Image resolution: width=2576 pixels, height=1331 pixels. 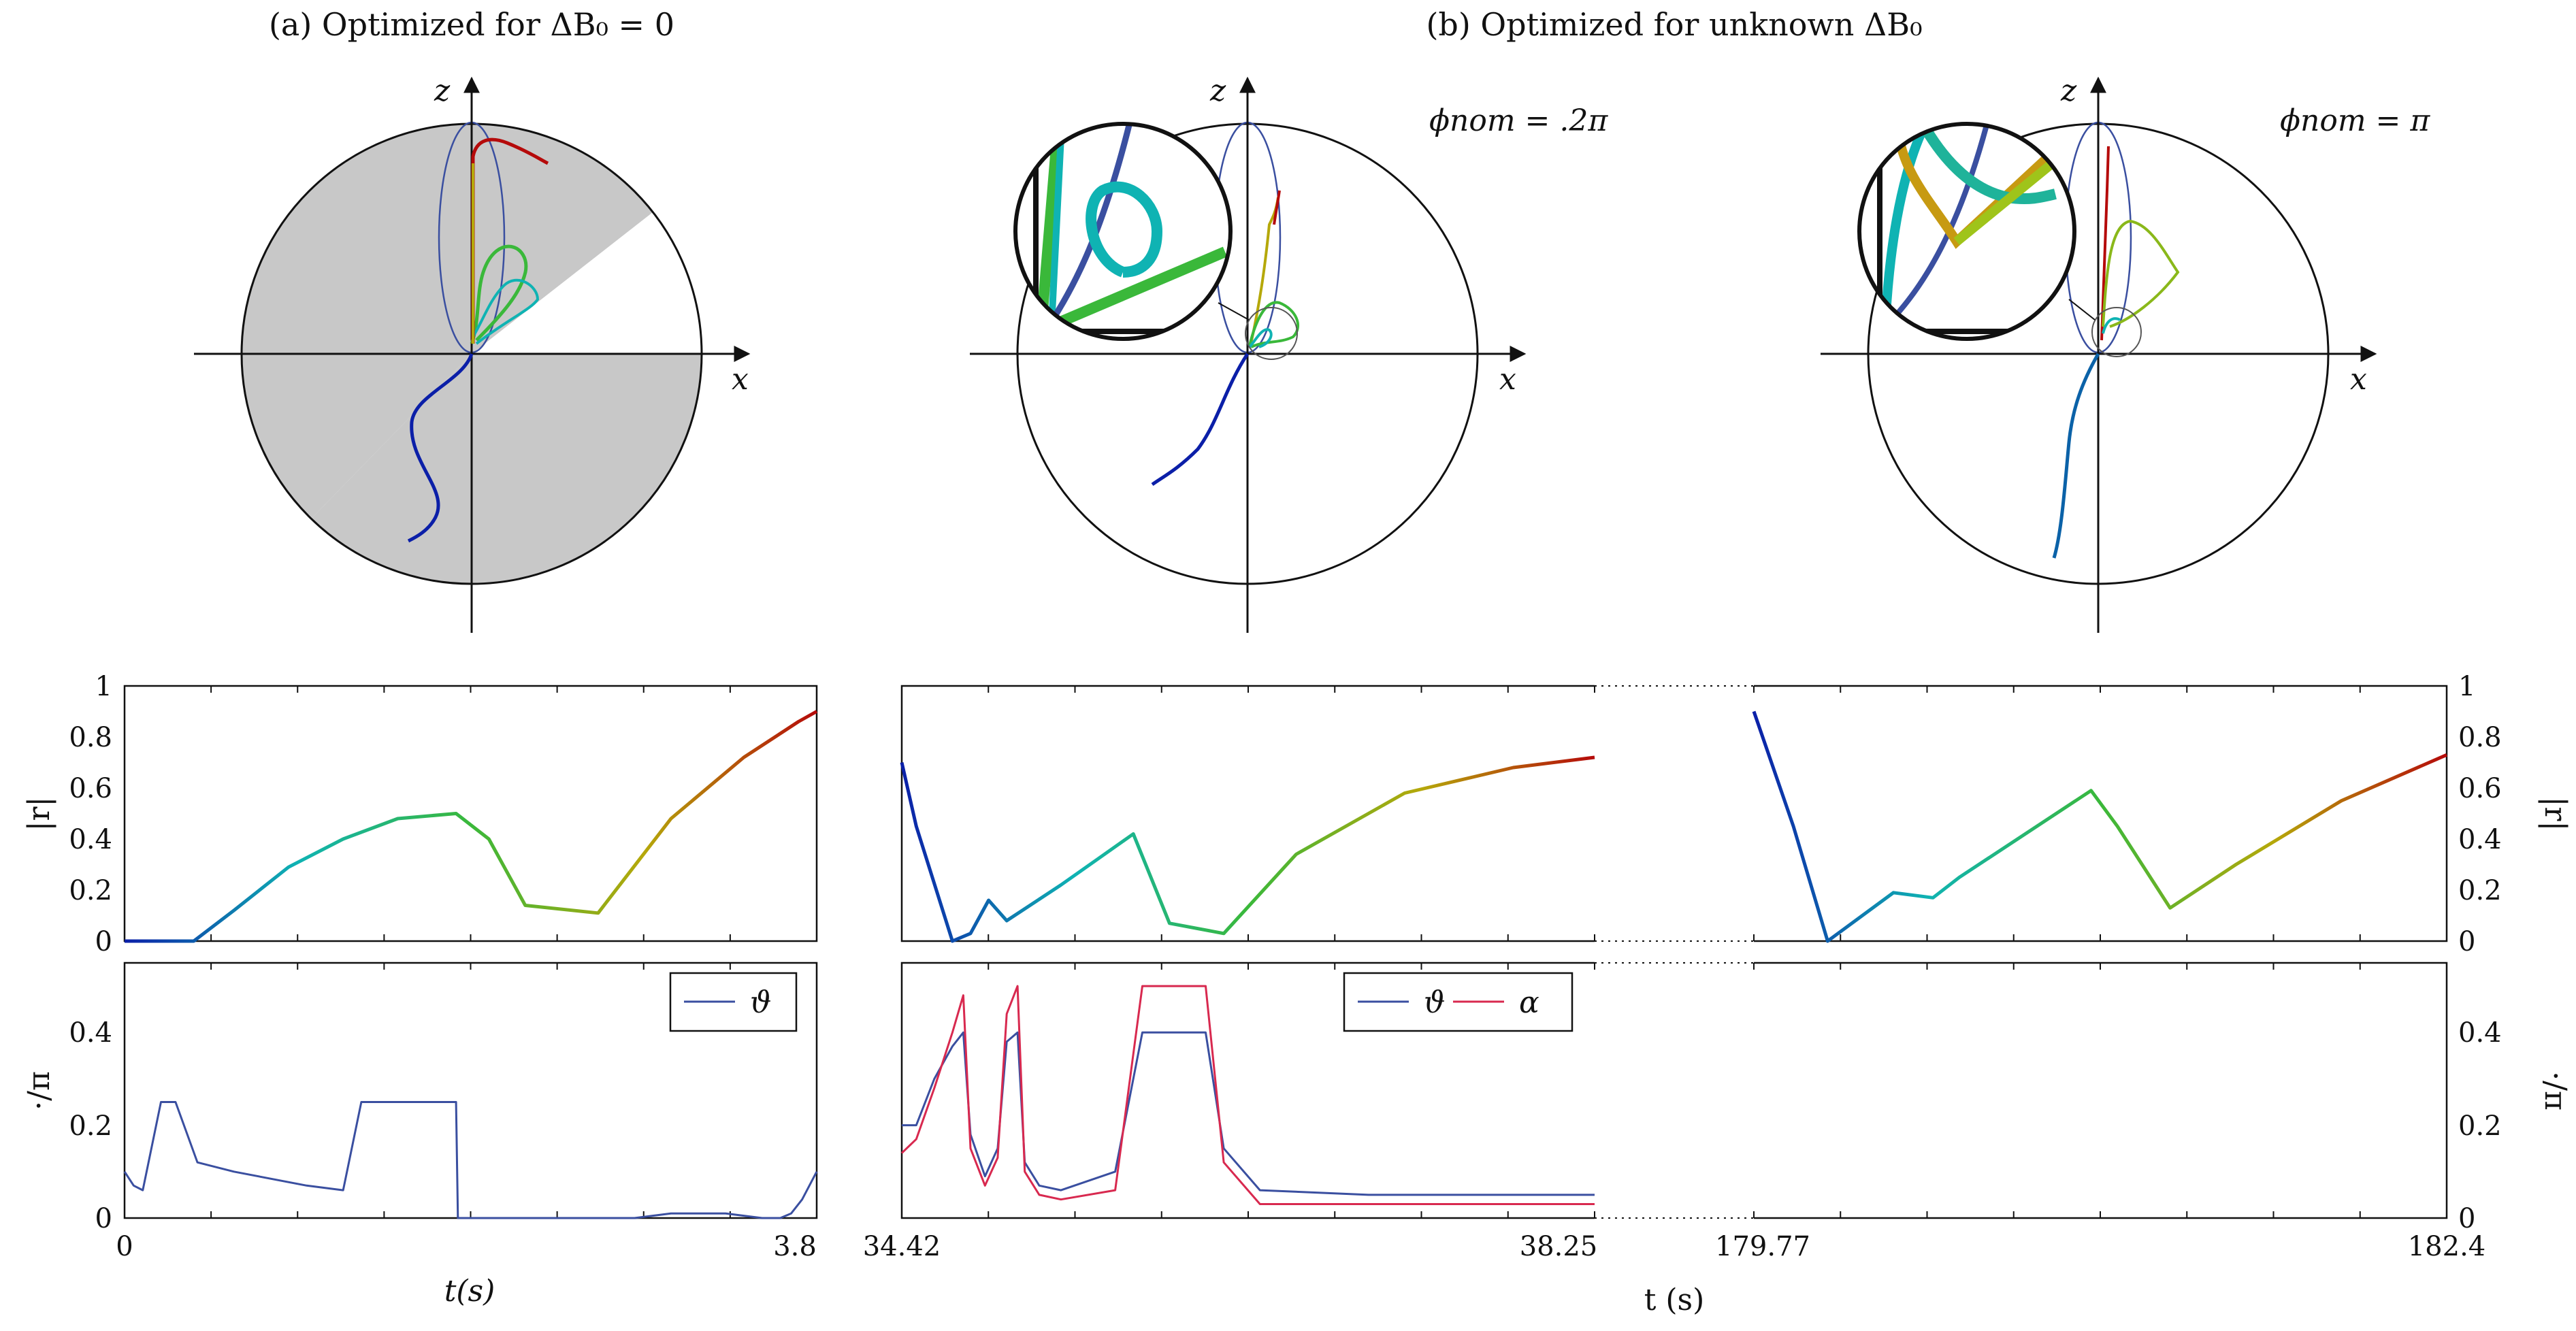 I want to click on title-b: (b) Optimized for unknown ΔB₀, so click(x=1674, y=24).